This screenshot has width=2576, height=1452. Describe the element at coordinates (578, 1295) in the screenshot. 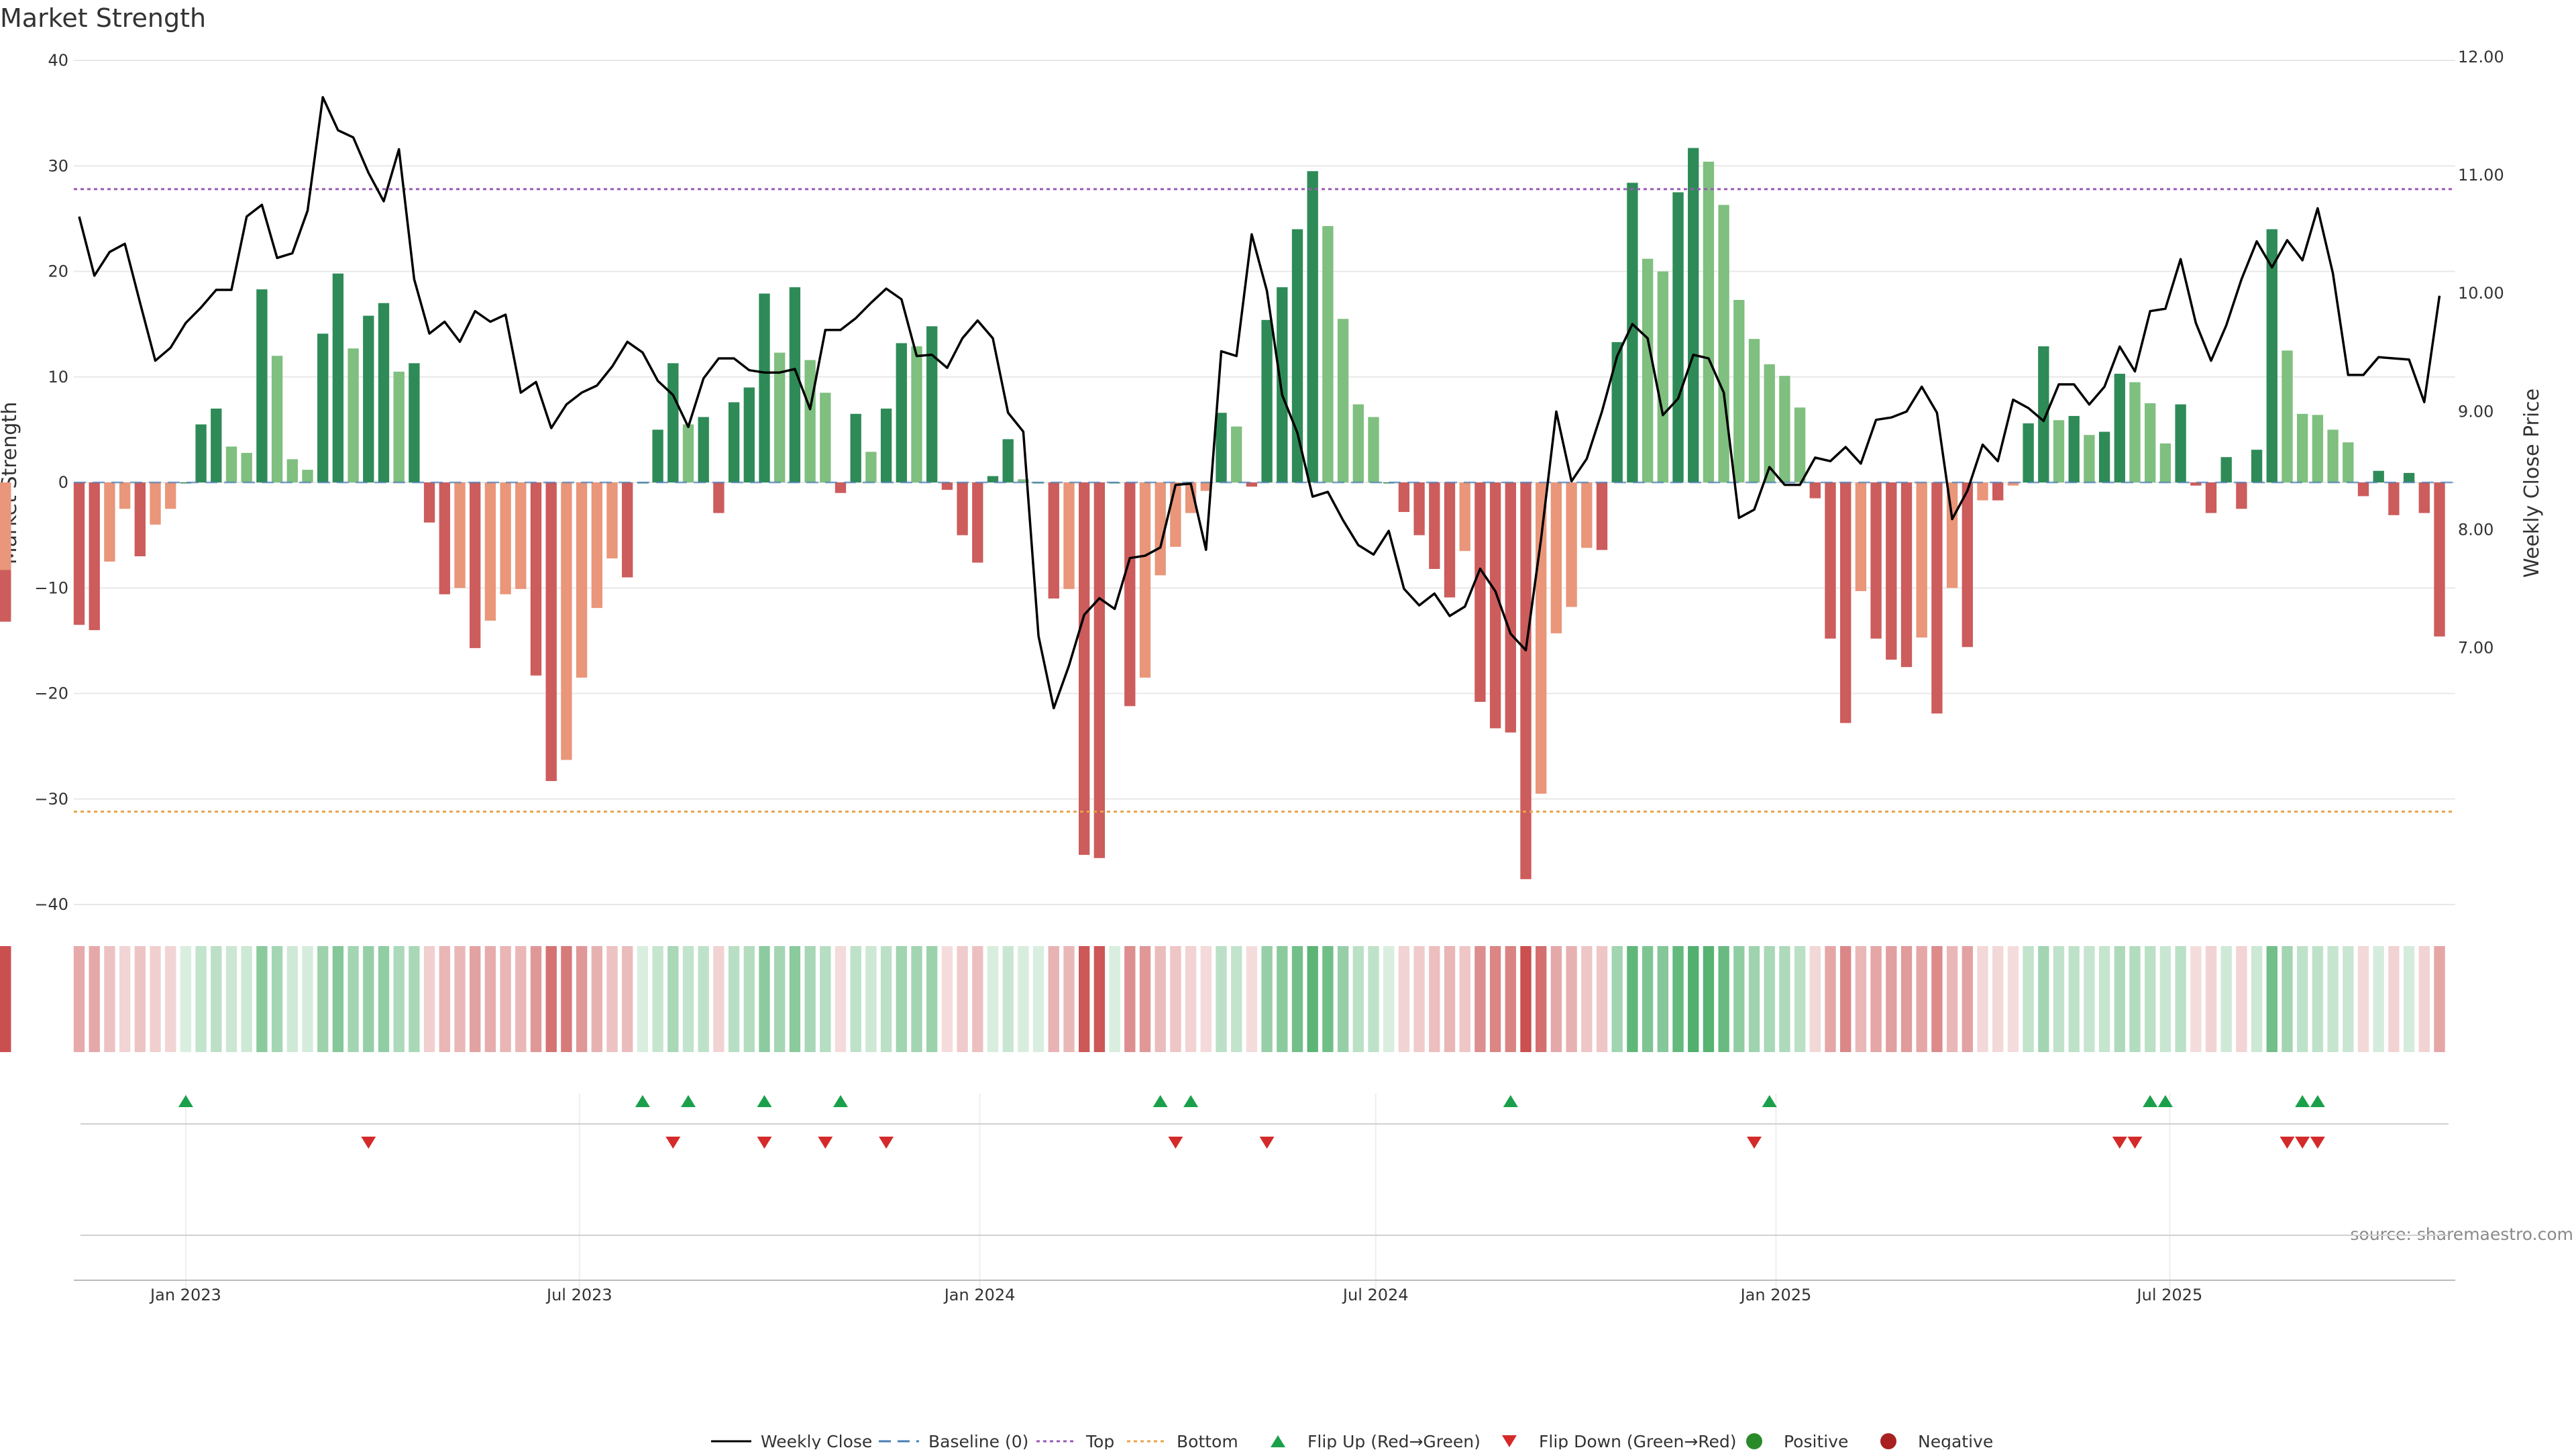

I see `x-tick-label: Jul 2023` at that location.